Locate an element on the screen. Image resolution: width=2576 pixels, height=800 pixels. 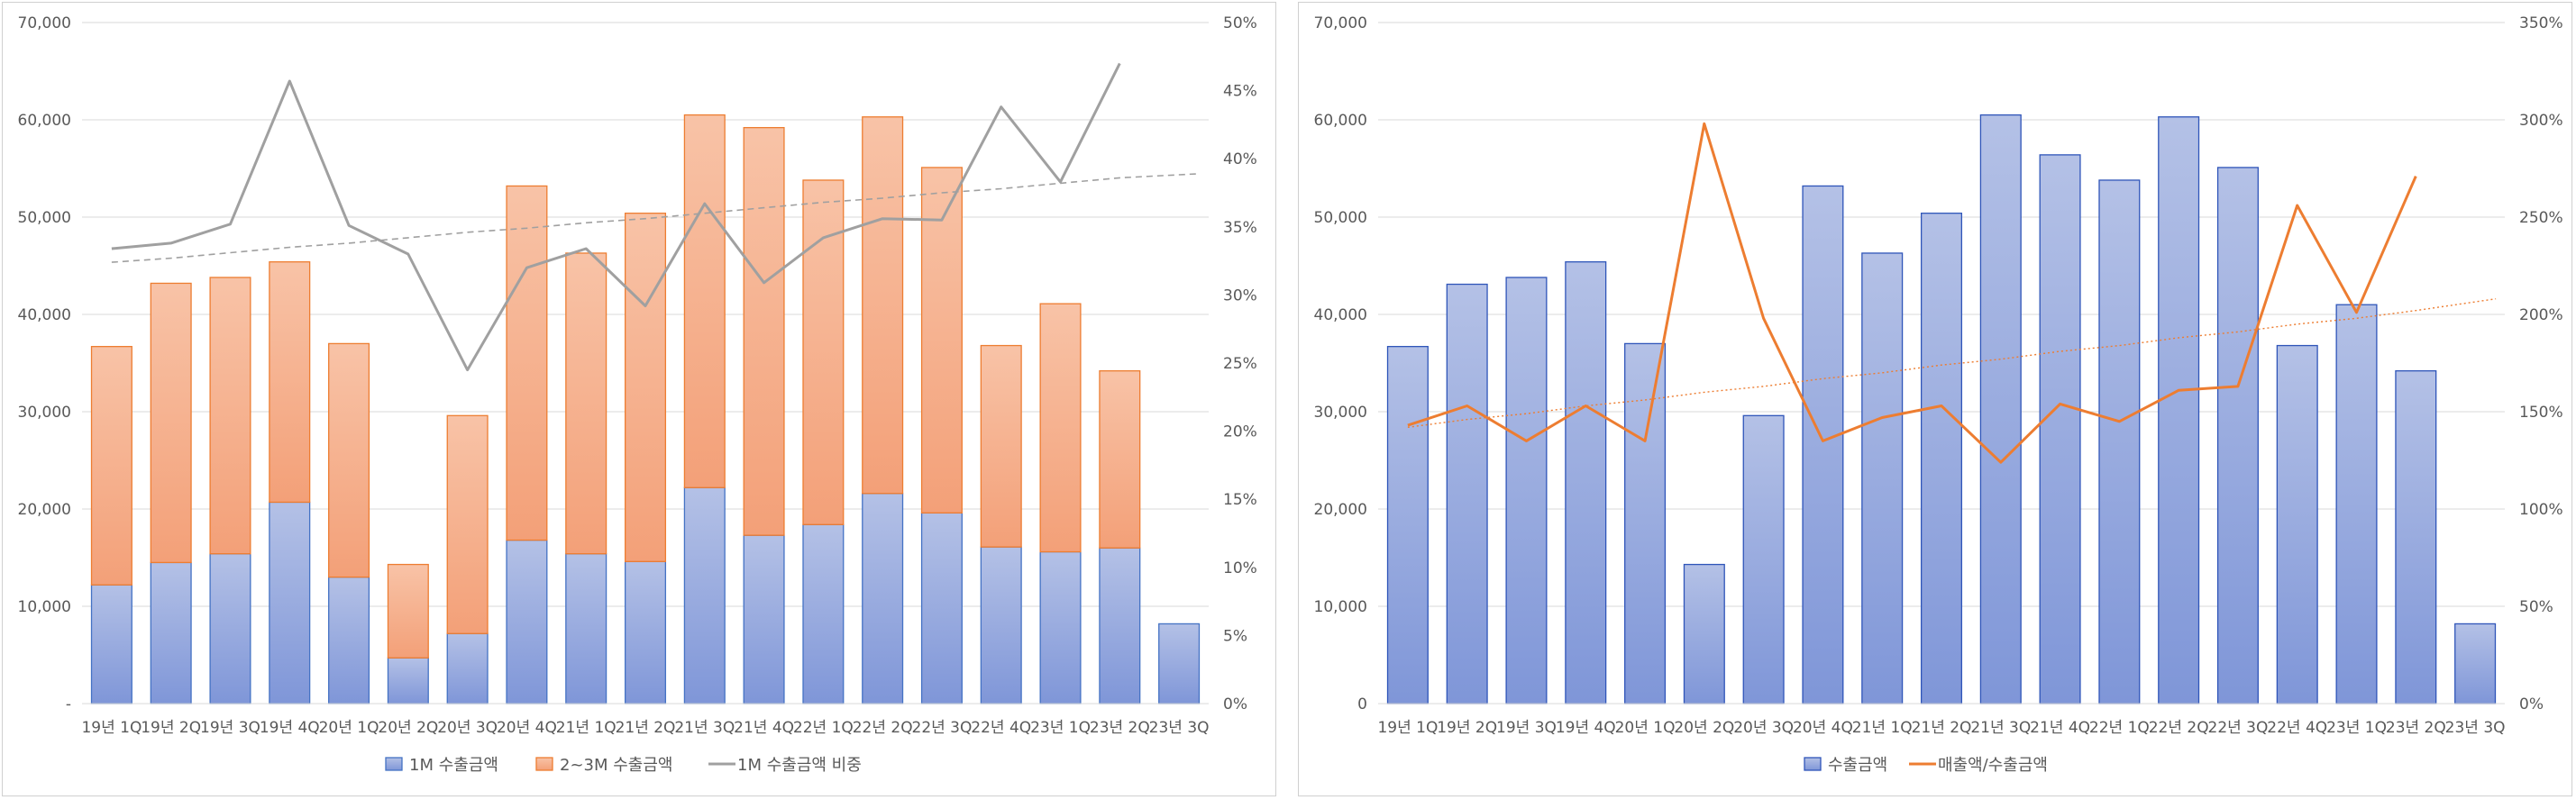
x-category-label: 19년 4Q is located at coordinates (1586, 728).